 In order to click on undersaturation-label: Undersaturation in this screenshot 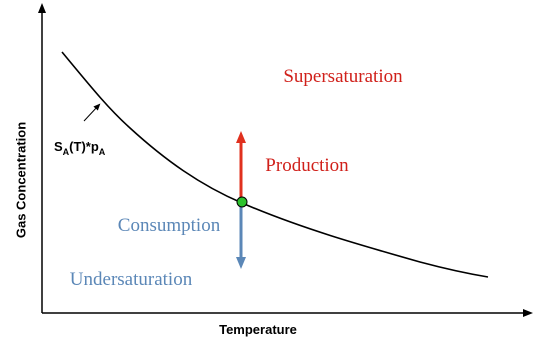, I will do `click(131, 279)`.